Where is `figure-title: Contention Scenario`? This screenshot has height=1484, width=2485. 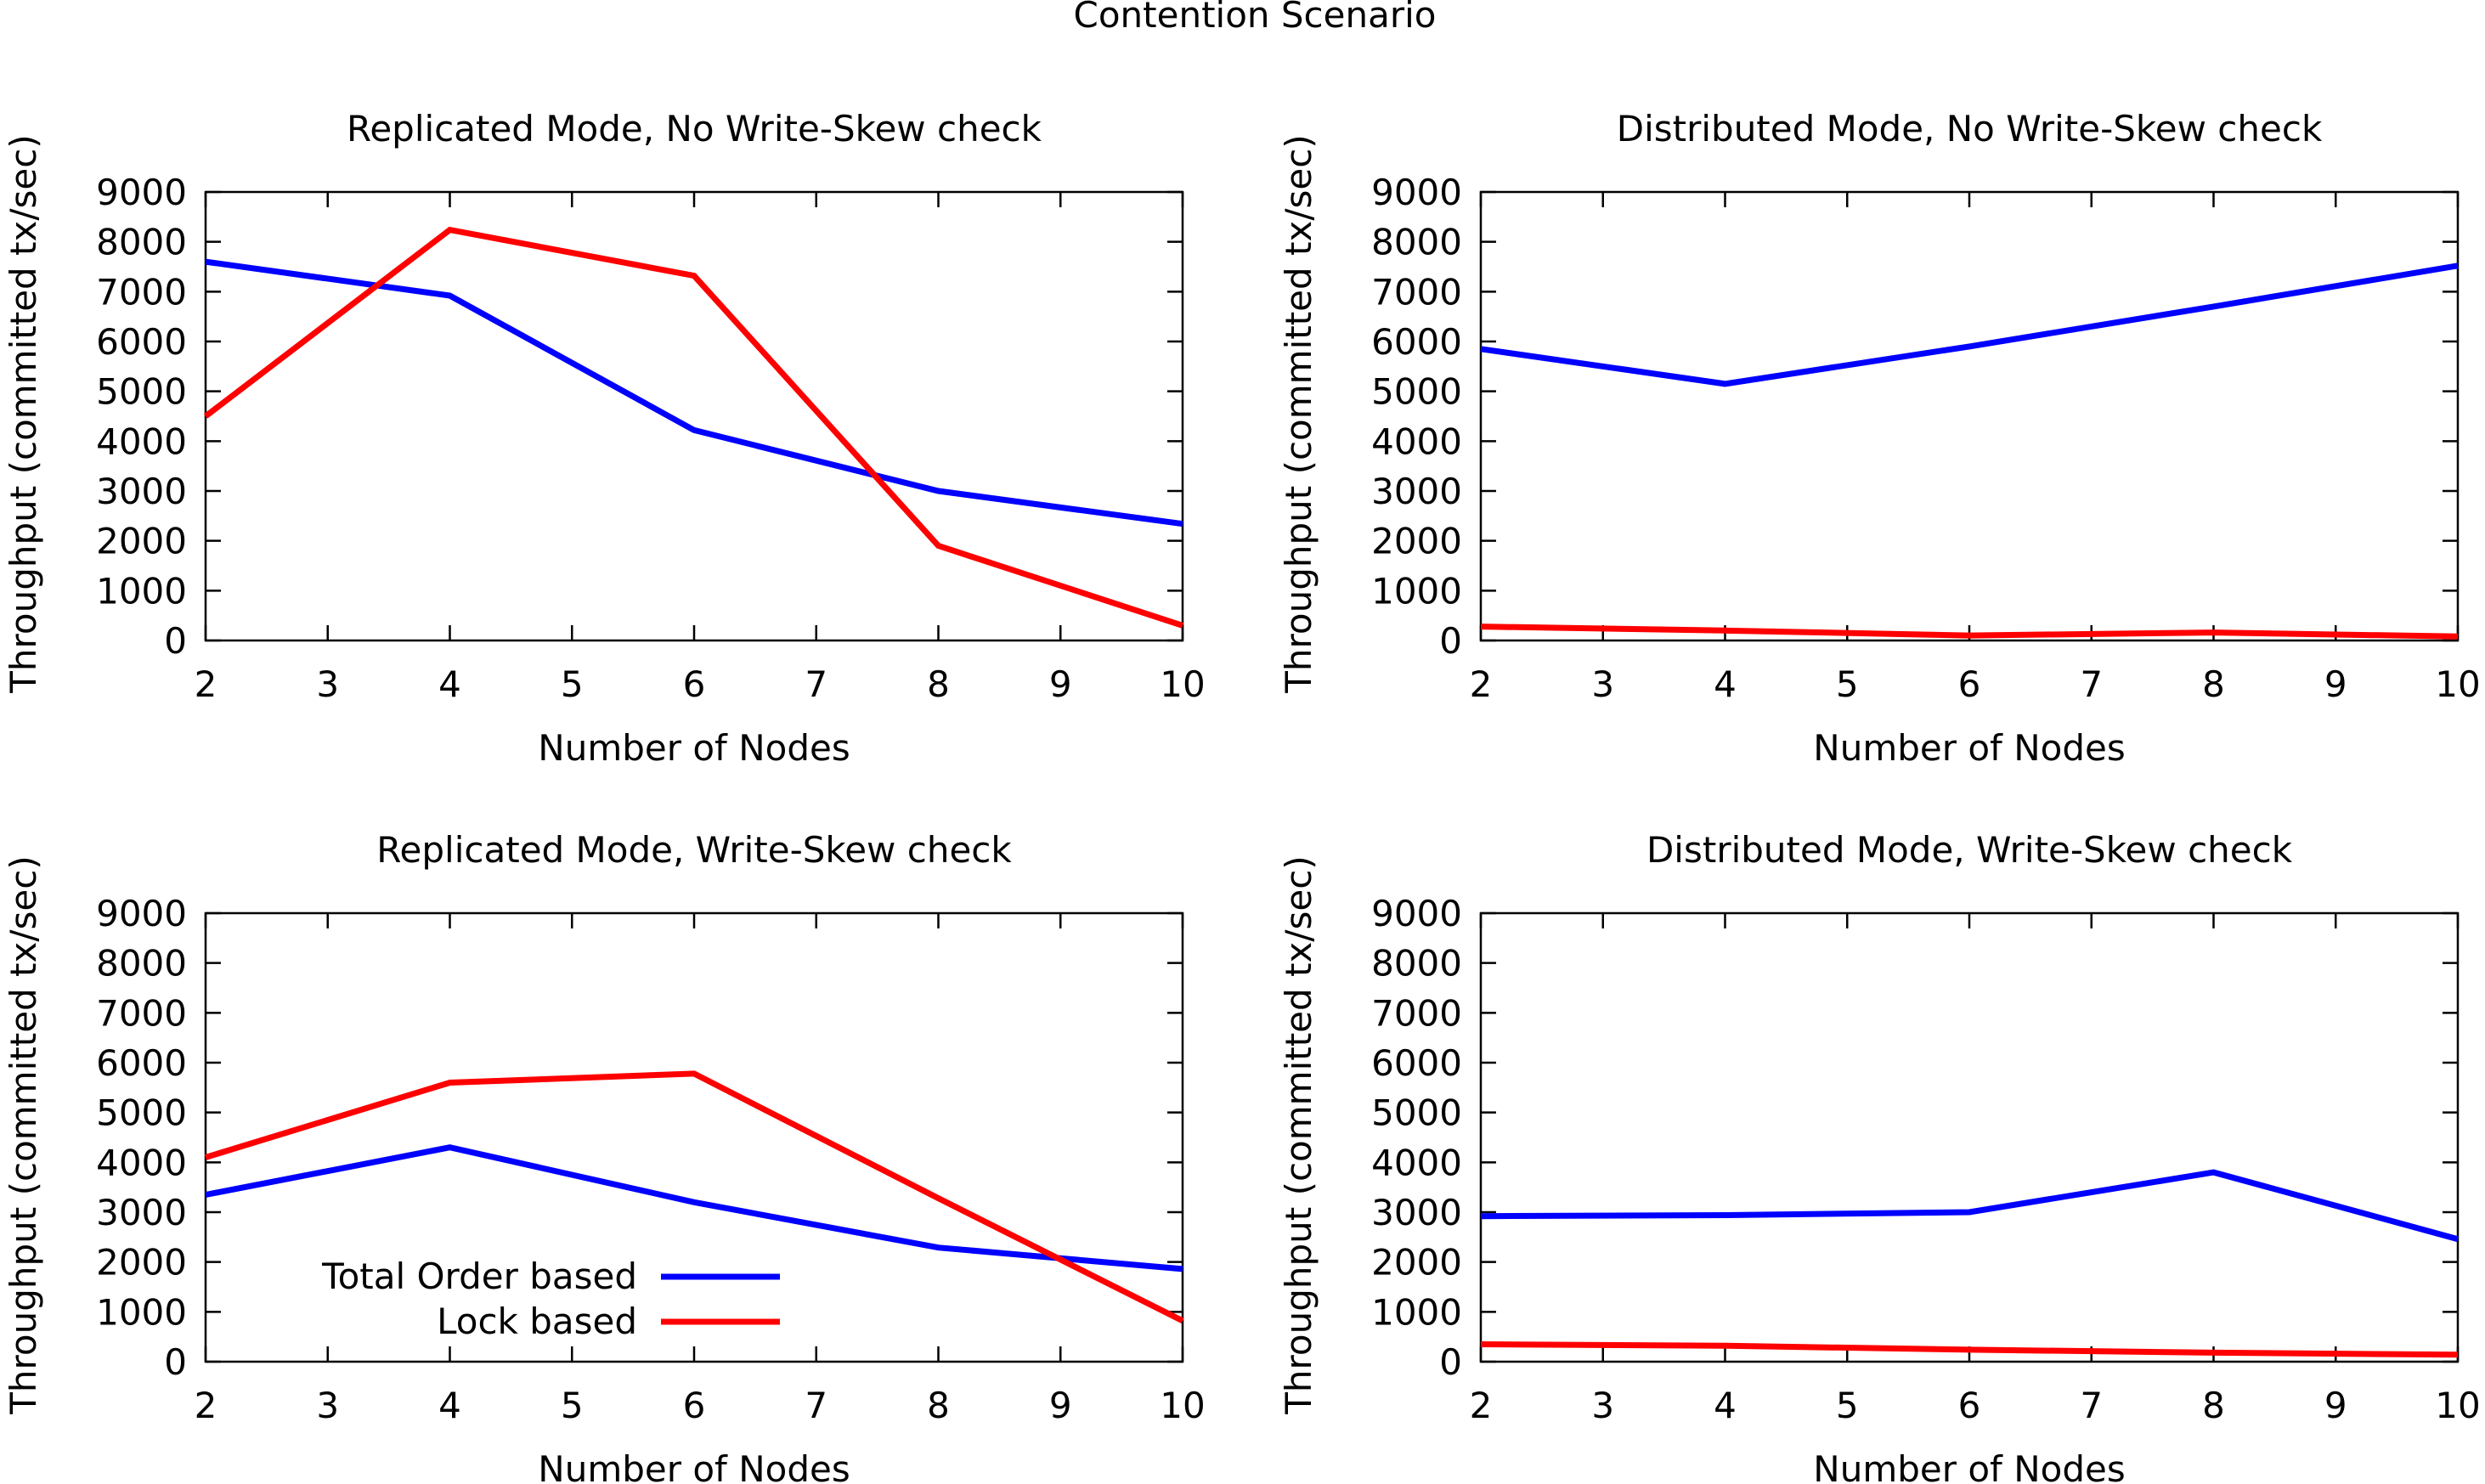
figure-title: Contention Scenario is located at coordinates (1255, 18).